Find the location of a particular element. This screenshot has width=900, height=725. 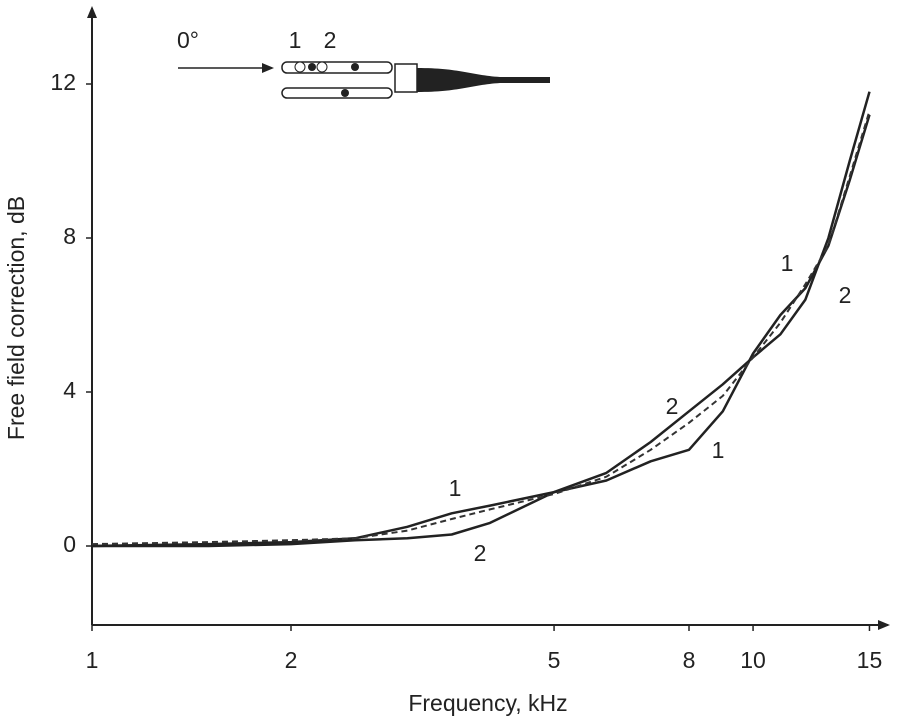

probe-label: 2 is located at coordinates (330, 40).